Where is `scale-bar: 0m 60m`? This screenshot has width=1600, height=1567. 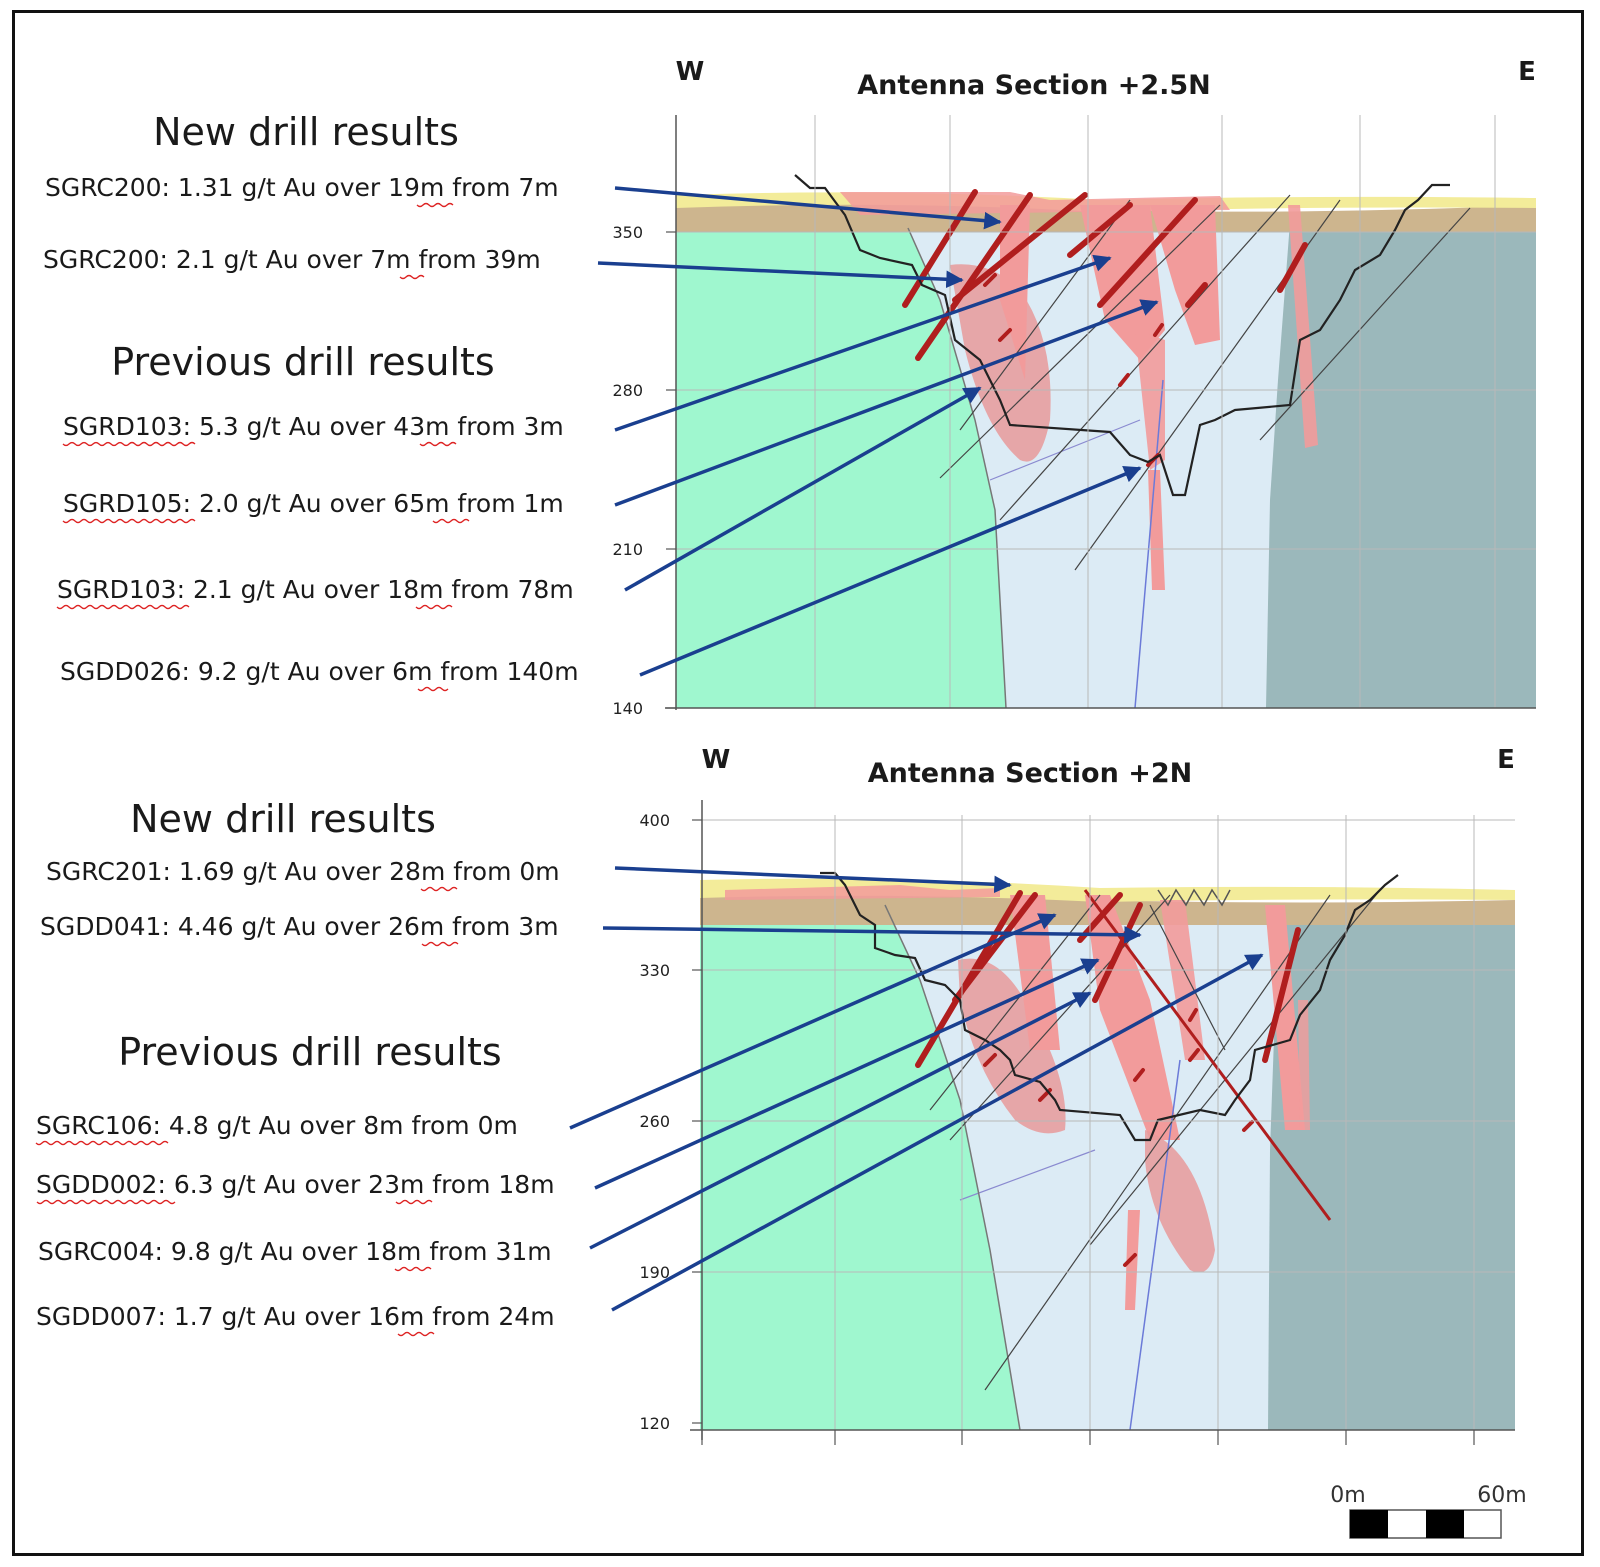
scale-bar: 0m 60m is located at coordinates (1428, 1511).